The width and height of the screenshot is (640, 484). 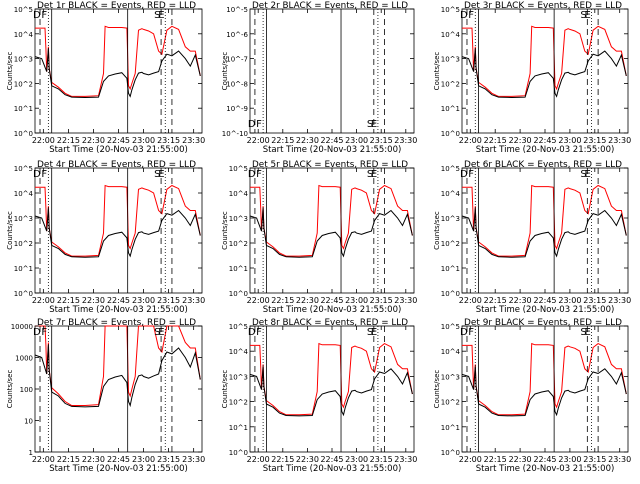 What do you see at coordinates (31, 453) in the screenshot?
I see `y-tick-label: 1` at bounding box center [31, 453].